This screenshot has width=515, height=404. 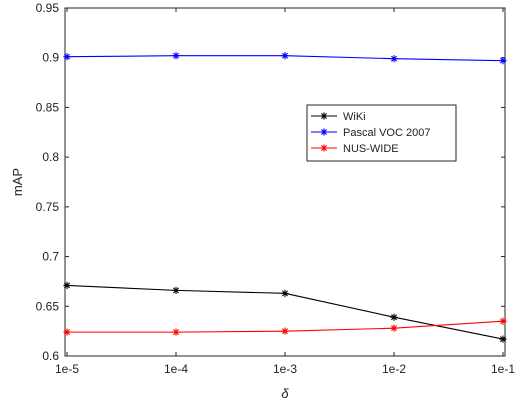 What do you see at coordinates (17, 182) in the screenshot?
I see `y-axis-label: mAP` at bounding box center [17, 182].